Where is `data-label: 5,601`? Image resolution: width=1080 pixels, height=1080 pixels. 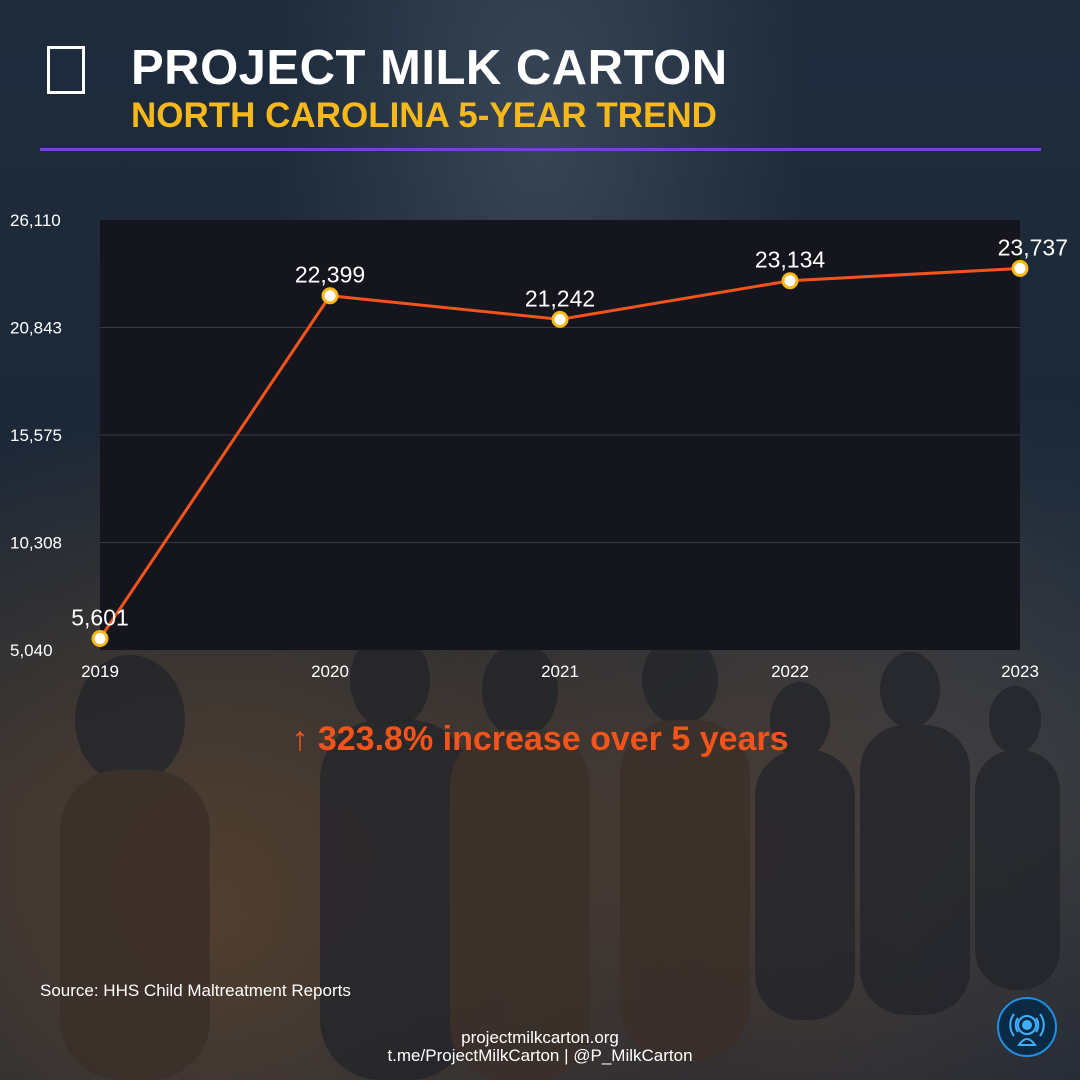
data-label: 5,601 is located at coordinates (100, 618).